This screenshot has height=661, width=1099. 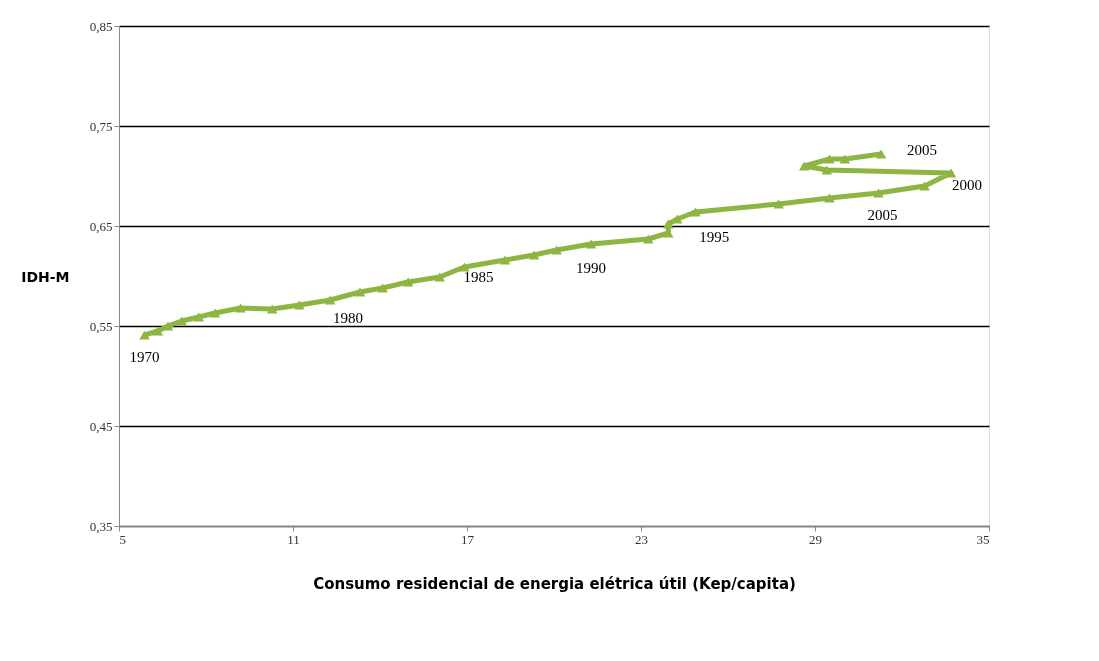 What do you see at coordinates (101, 126) in the screenshot?
I see `y-tick-label: 0,75` at bounding box center [101, 126].